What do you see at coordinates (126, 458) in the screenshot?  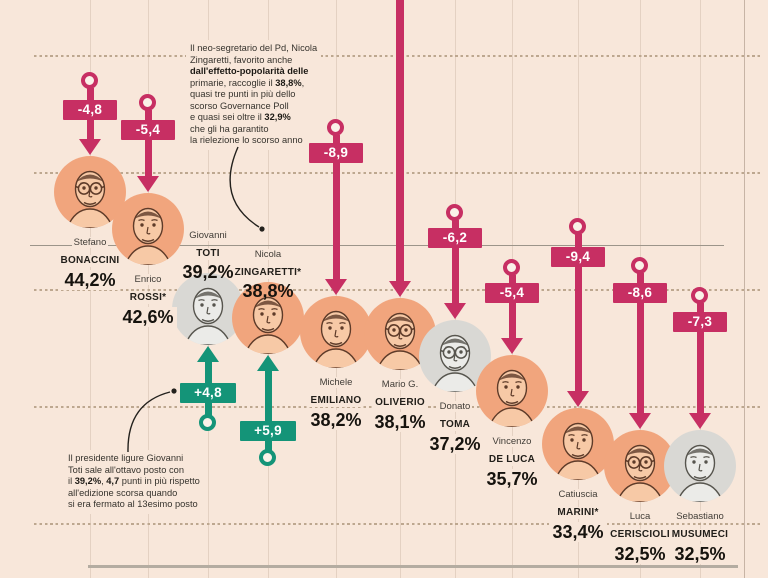 I see `annotation-line: Il presidente ligure Giovanni` at bounding box center [126, 458].